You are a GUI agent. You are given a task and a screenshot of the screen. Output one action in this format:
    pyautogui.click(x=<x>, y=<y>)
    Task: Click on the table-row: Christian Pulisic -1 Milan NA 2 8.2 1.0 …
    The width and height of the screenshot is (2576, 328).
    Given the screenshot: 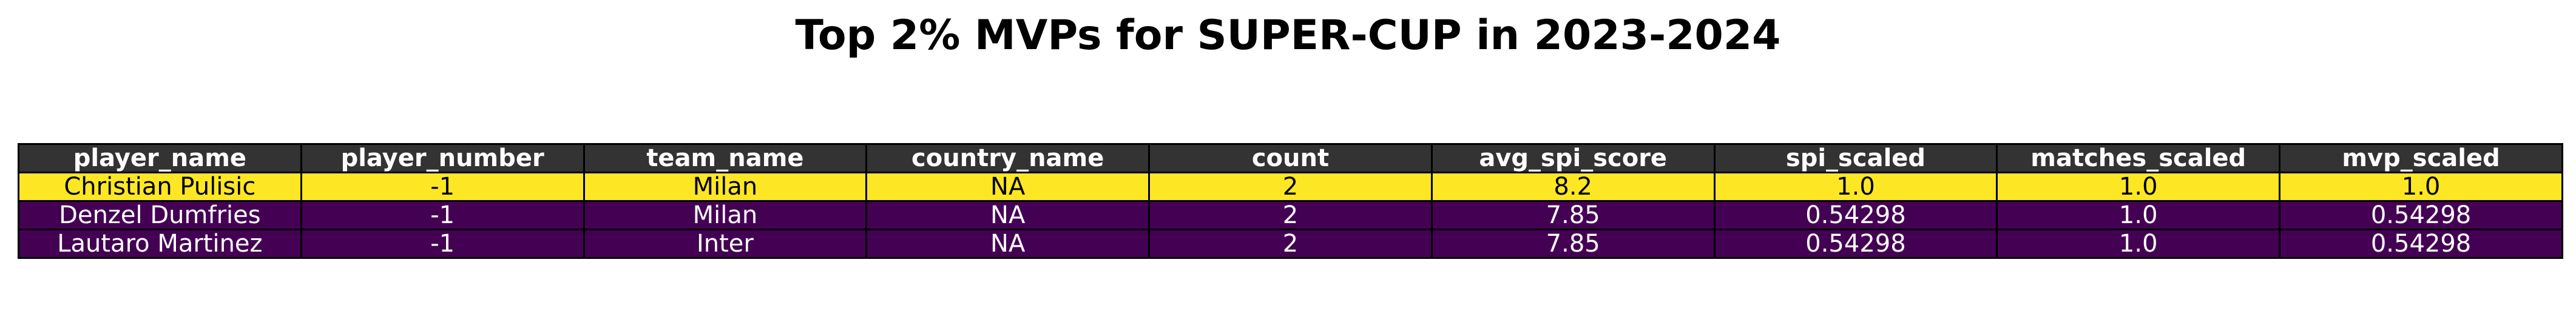 What is the action you would take?
    pyautogui.click(x=1290, y=187)
    